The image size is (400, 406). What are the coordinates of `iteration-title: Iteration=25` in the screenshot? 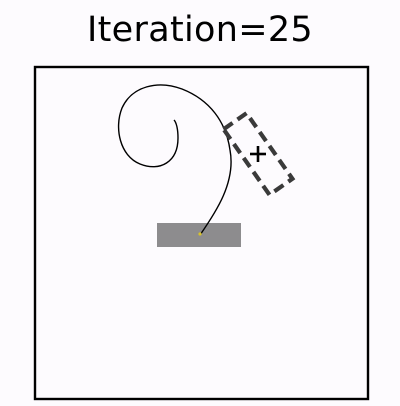 It's located at (200, 30).